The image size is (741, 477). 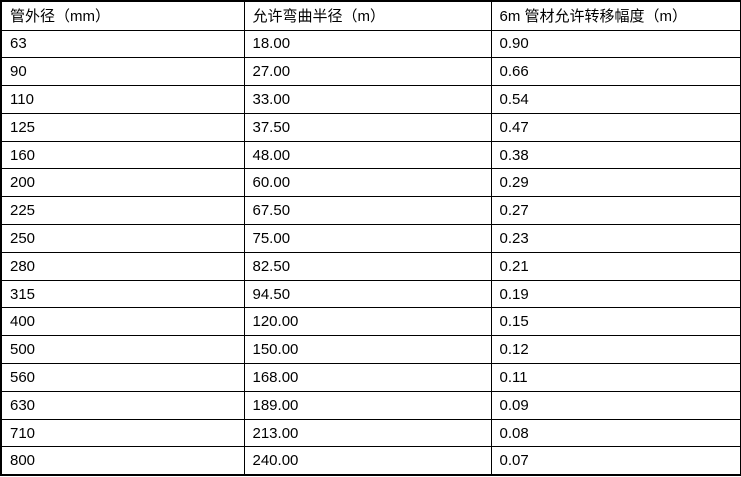 What do you see at coordinates (122, 99) in the screenshot?
I see `table-cell: 110` at bounding box center [122, 99].